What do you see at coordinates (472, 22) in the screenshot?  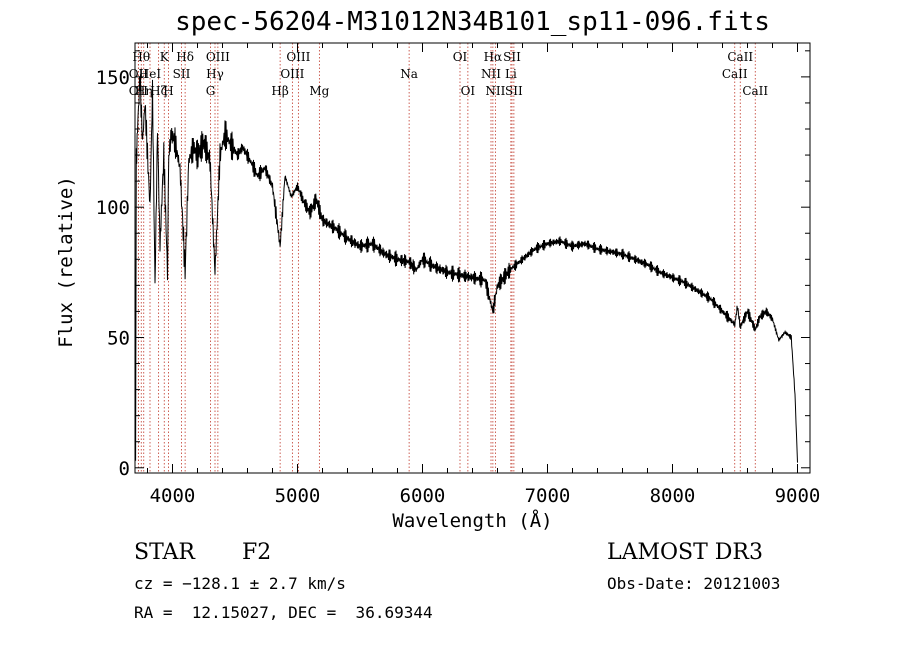 I see `chart-title: spec-56204-M31012N34B101_sp11-096.fits` at bounding box center [472, 22].